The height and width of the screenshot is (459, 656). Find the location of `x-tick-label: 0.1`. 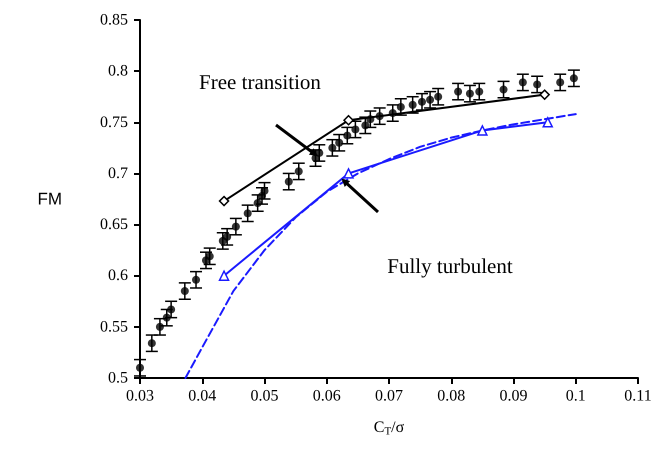

x-tick-label: 0.1 is located at coordinates (576, 396).